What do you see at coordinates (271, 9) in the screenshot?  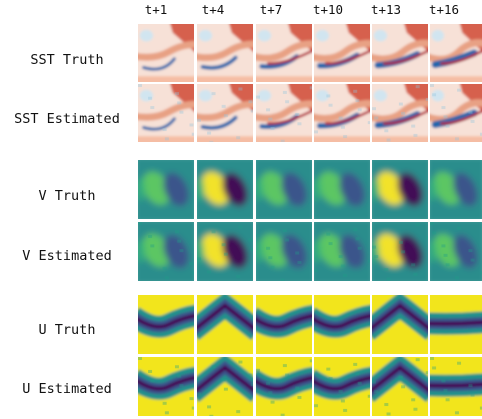 I see `time-label-t7: t+7` at bounding box center [271, 9].